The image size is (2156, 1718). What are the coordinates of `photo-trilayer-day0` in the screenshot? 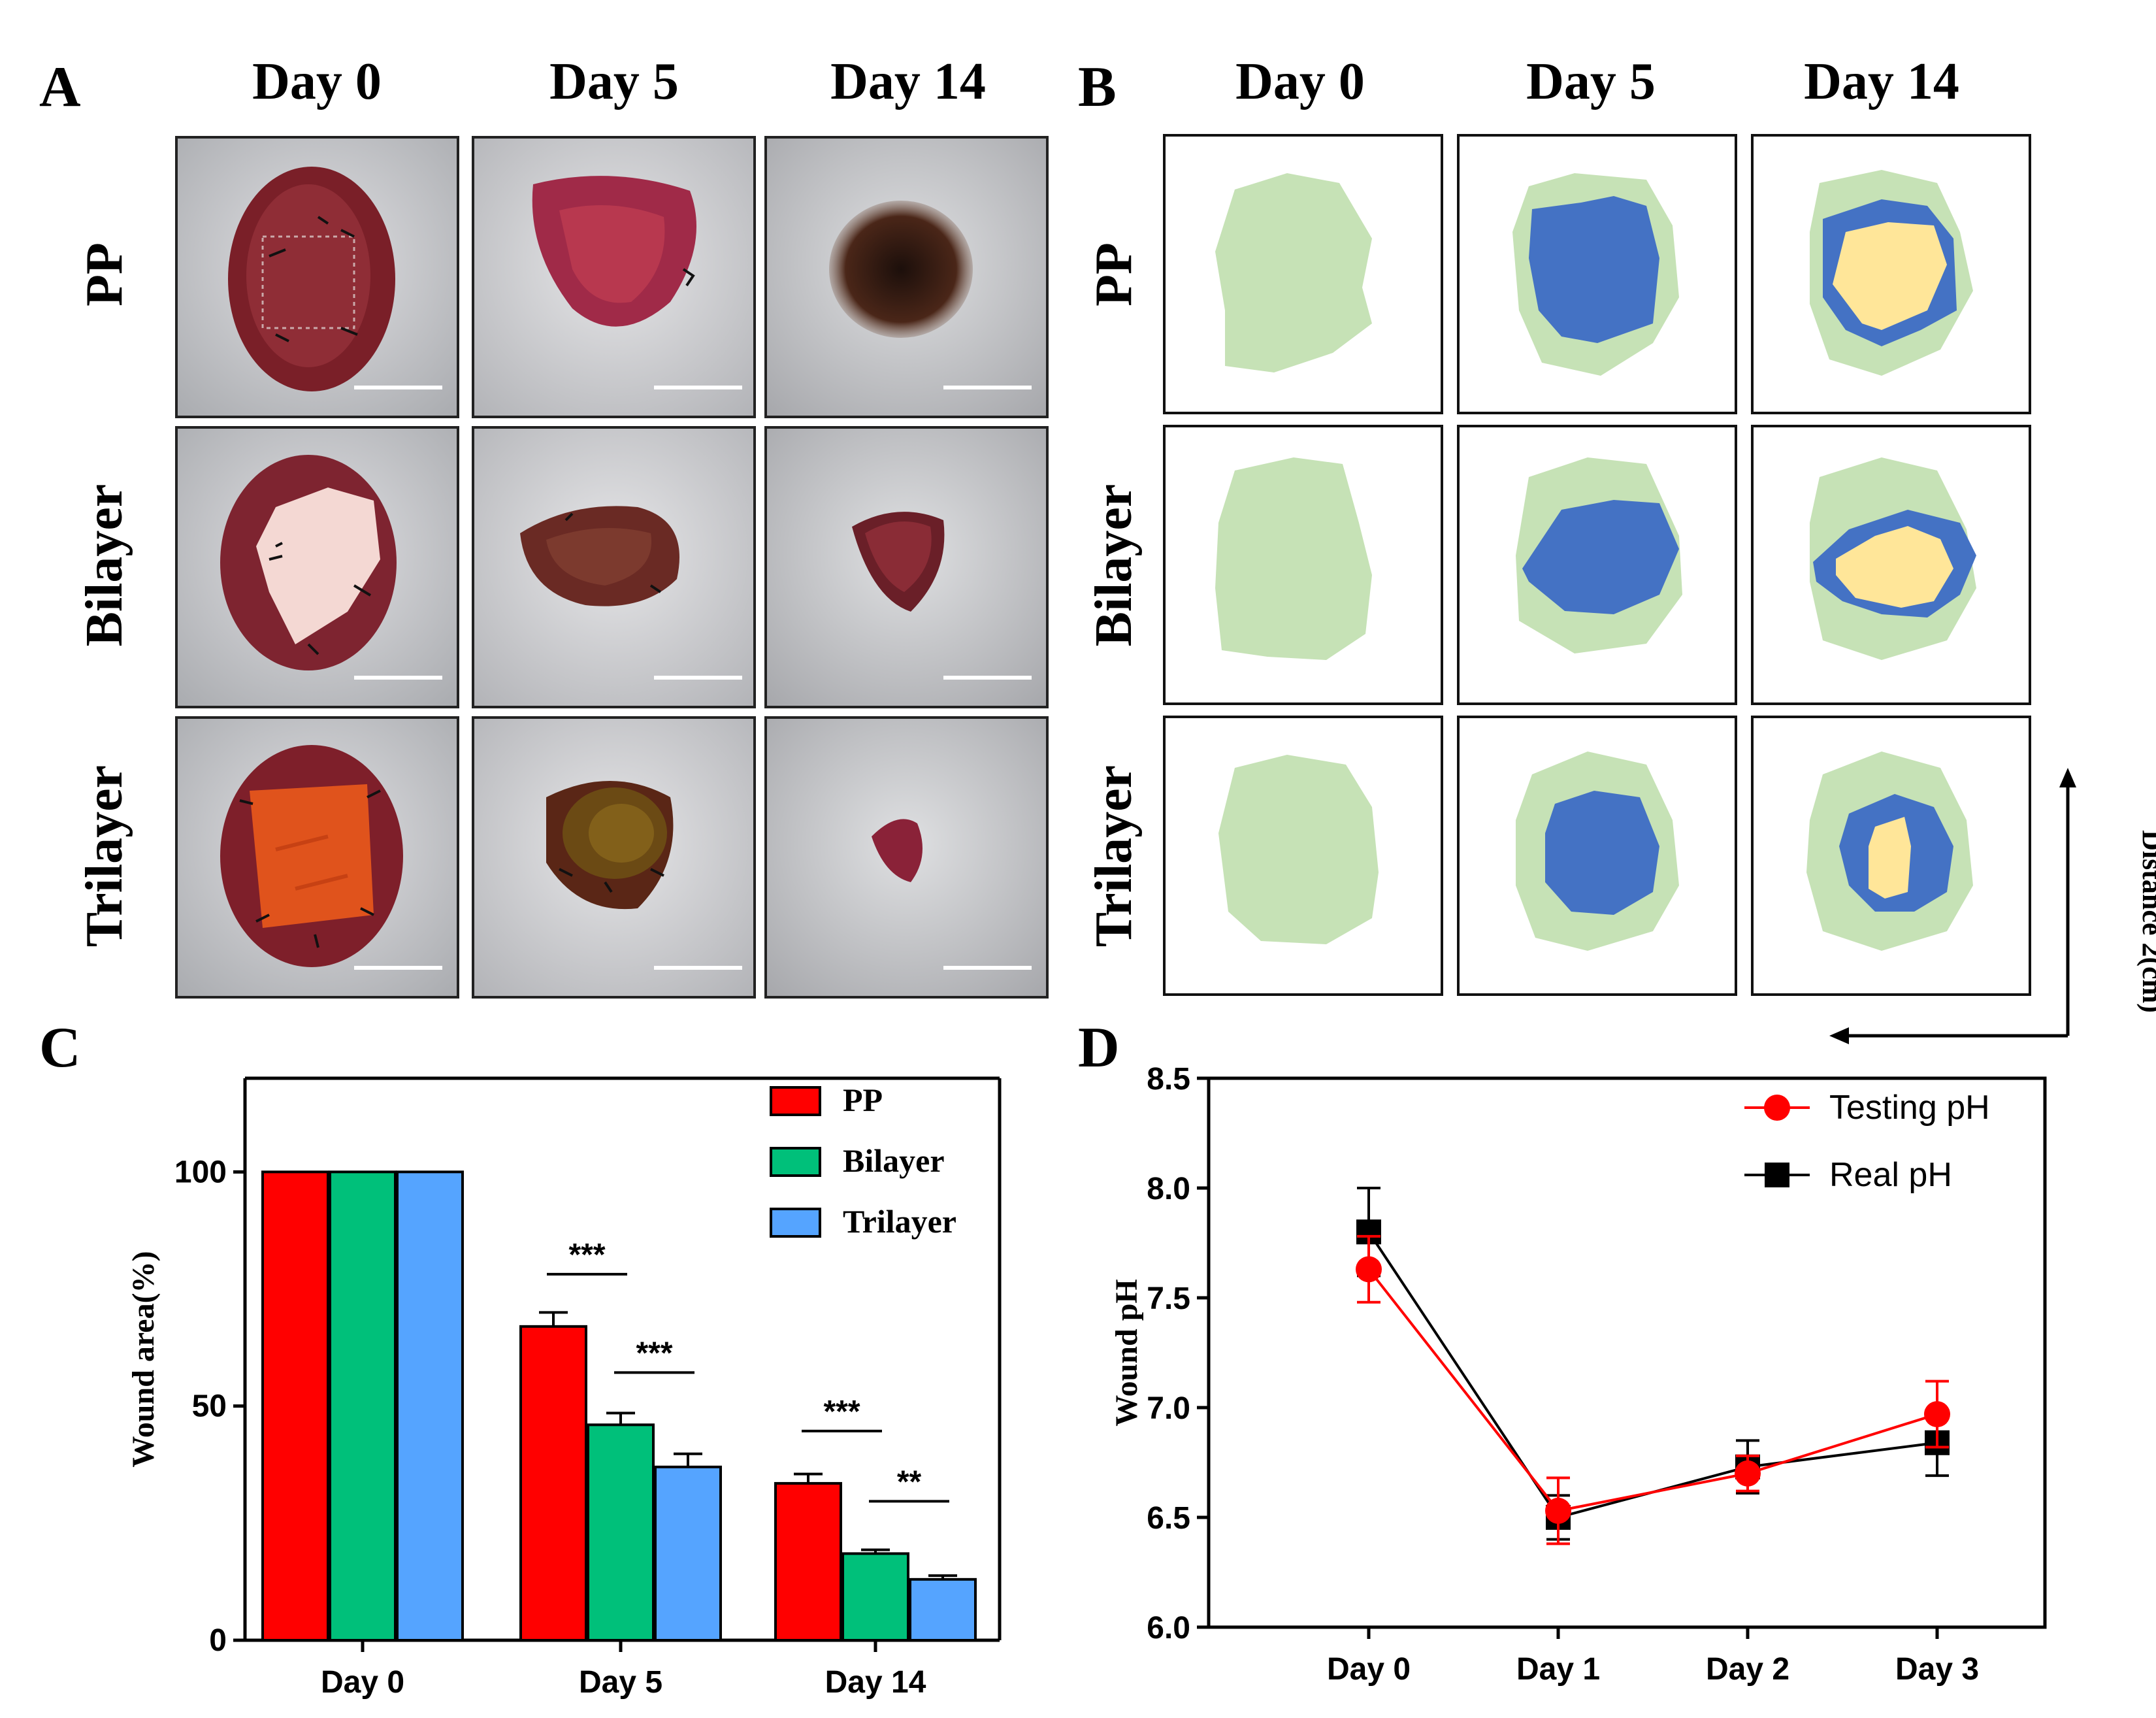 It's located at (317, 858).